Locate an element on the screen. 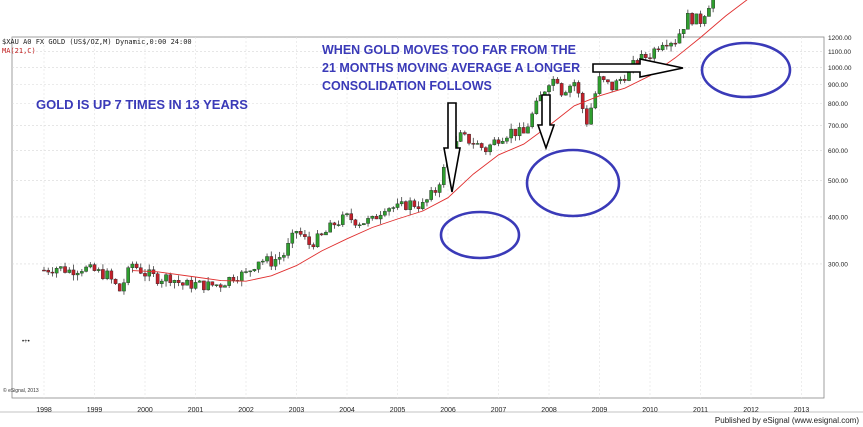 This screenshot has height=427, width=863. y-tick-label: 1000.00 is located at coordinates (840, 68).